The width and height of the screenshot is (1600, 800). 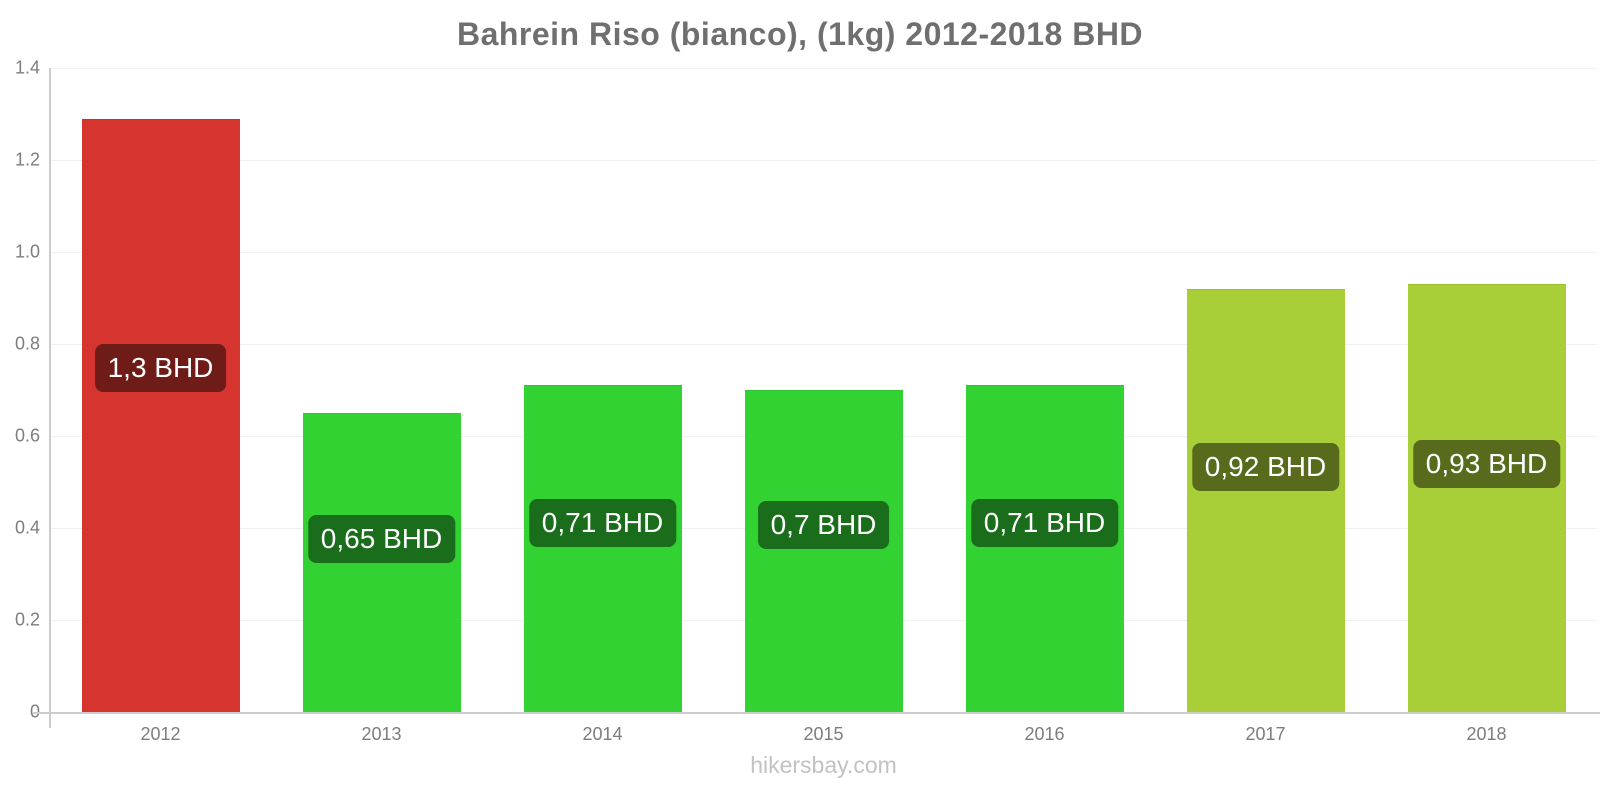 What do you see at coordinates (823, 765) in the screenshot?
I see `watermark-hikersbay: hikersbay.com` at bounding box center [823, 765].